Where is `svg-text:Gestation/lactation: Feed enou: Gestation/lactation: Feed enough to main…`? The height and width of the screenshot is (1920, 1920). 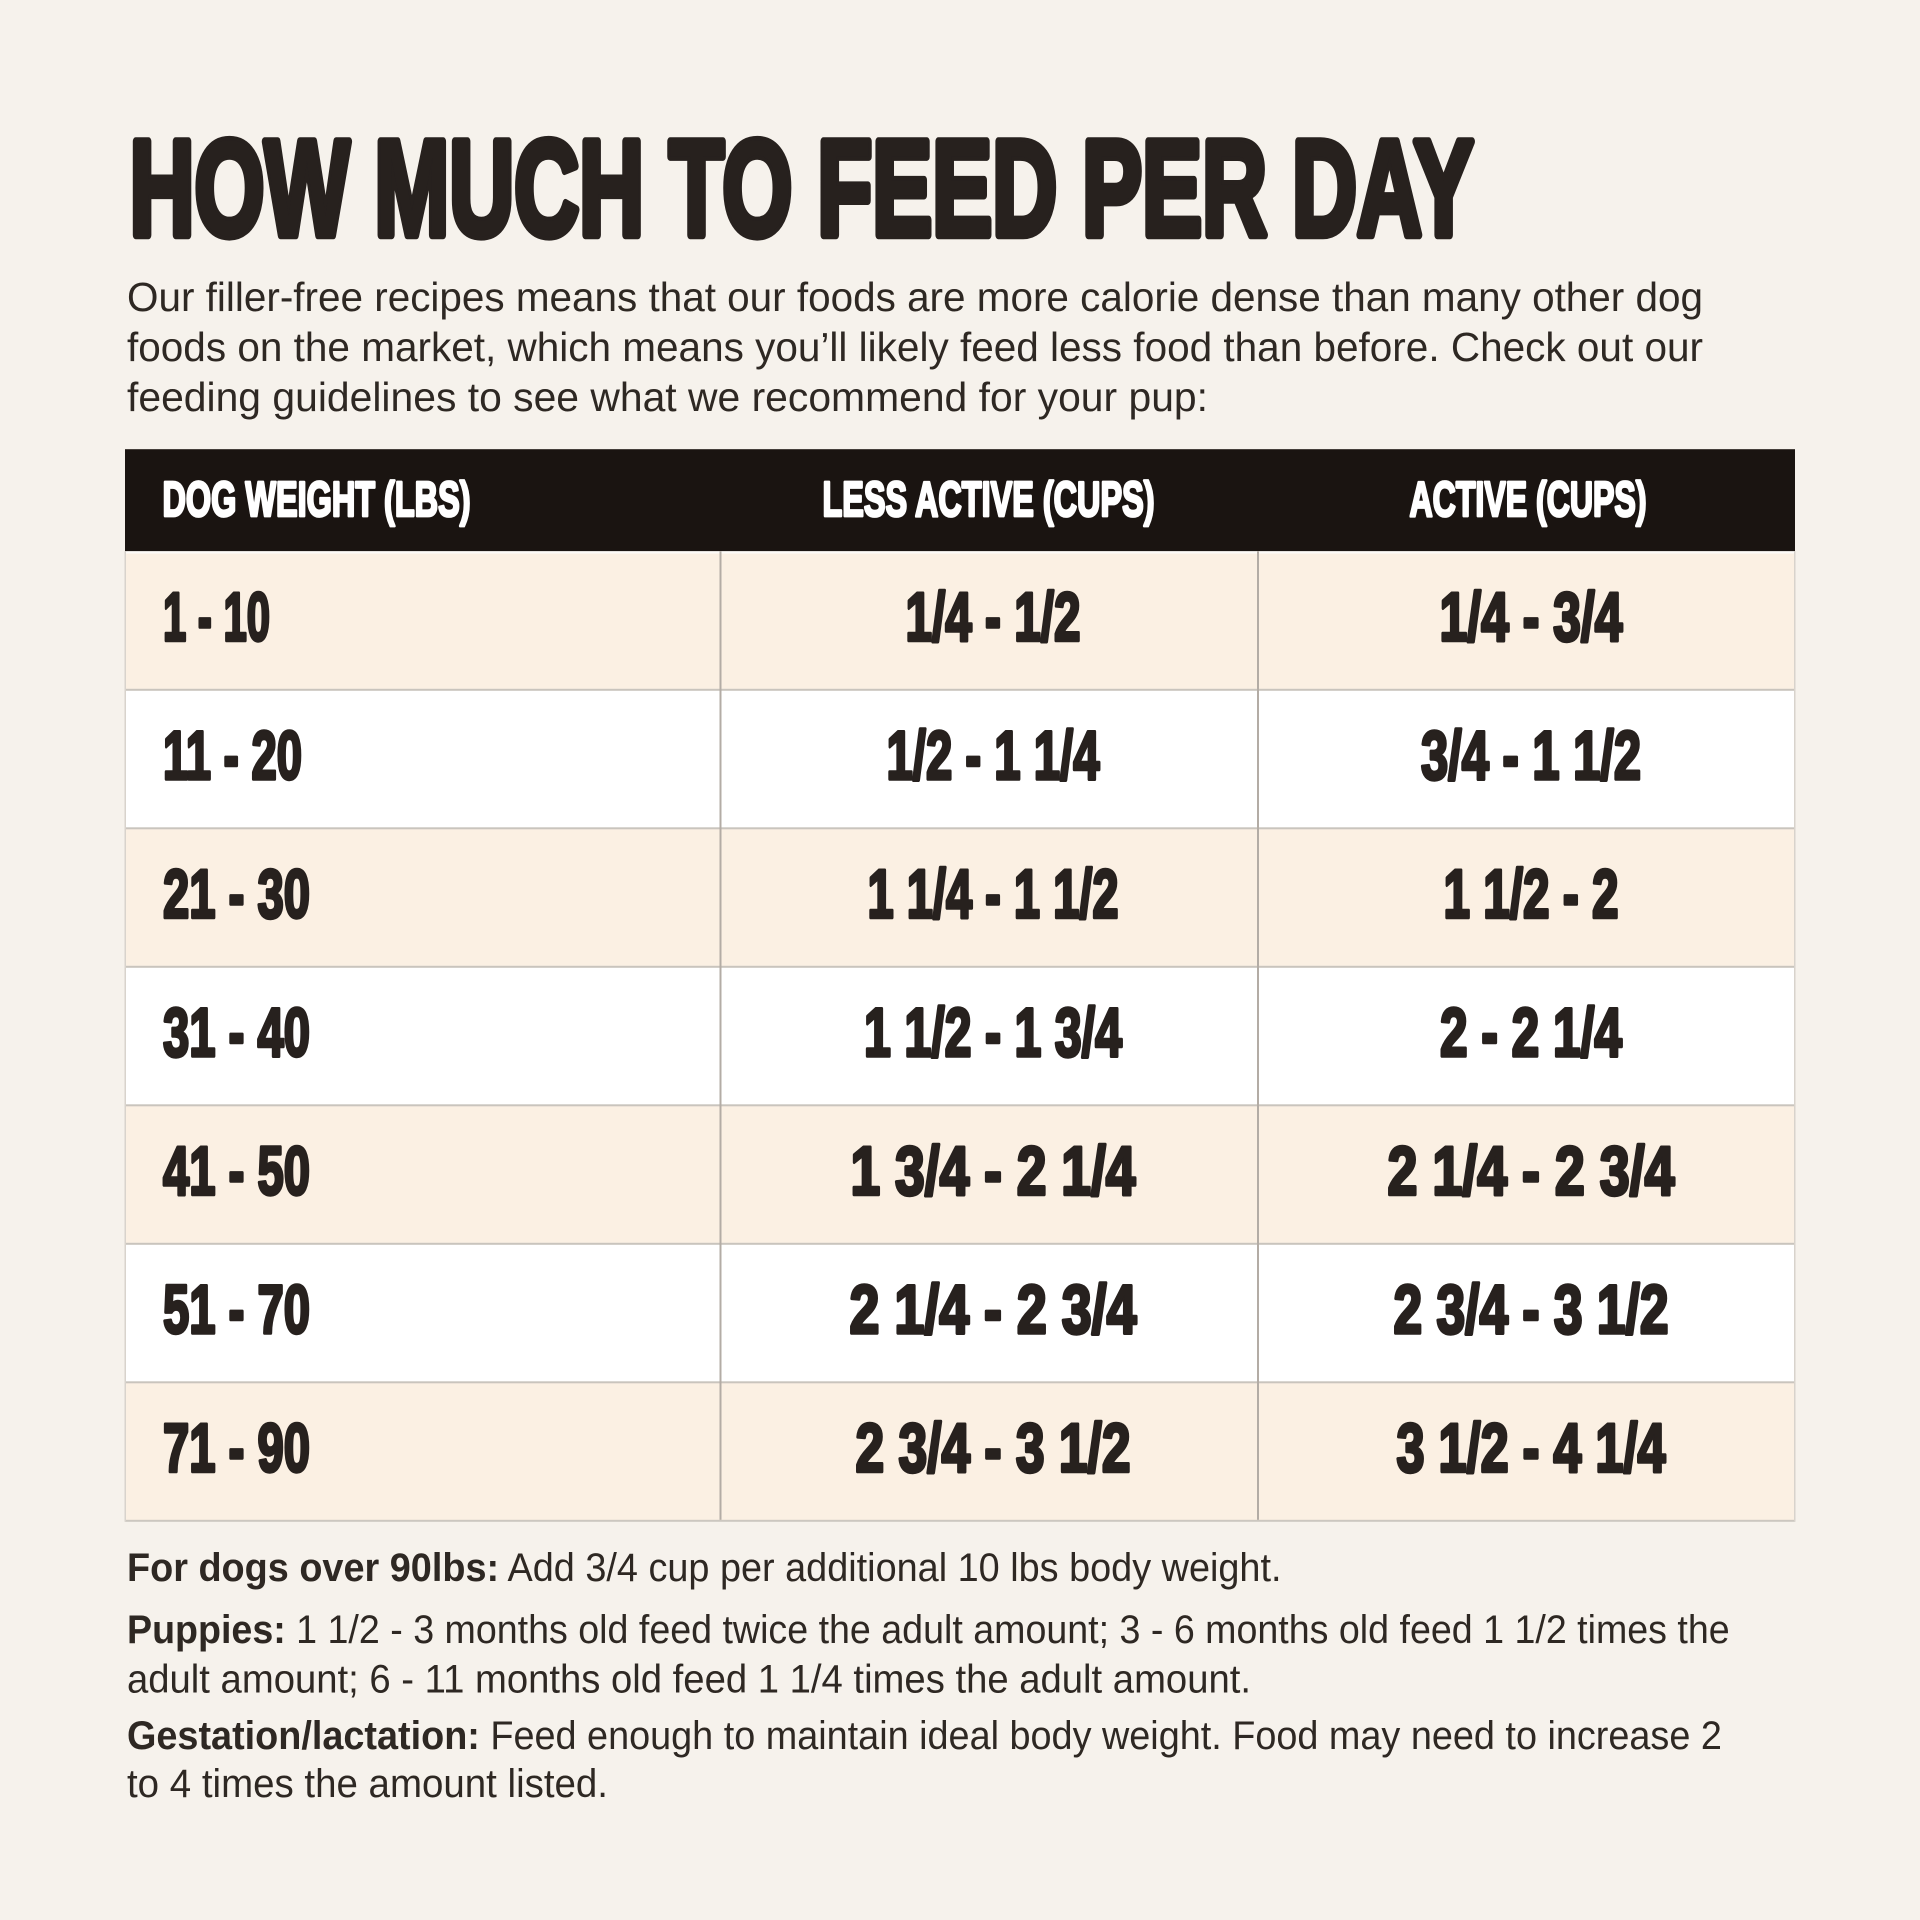
svg-text:Gestation/lactation: Feed enou: Gestation/lactation: Feed enough to main… is located at coordinates (924, 1736).